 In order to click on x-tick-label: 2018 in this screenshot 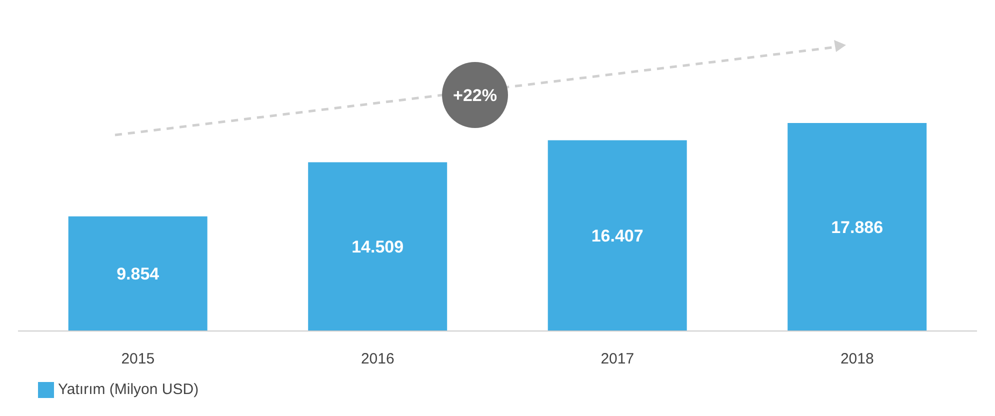, I will do `click(857, 359)`.